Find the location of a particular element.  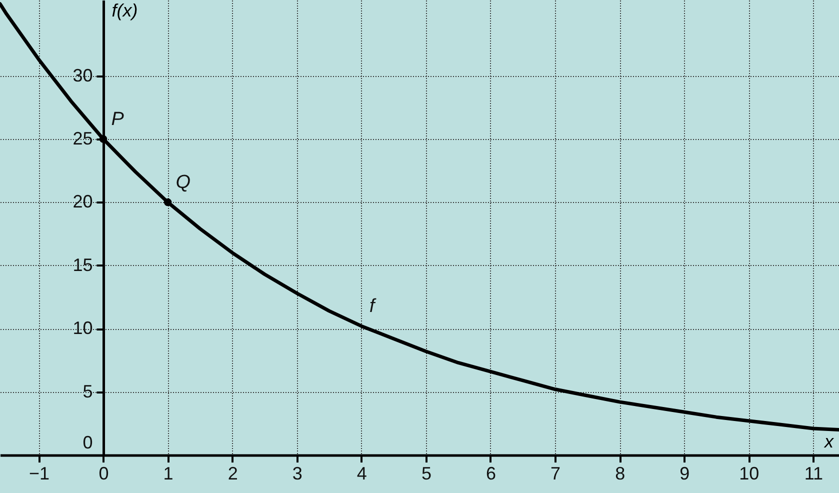

y-tick-label: 20 is located at coordinates (82, 202).